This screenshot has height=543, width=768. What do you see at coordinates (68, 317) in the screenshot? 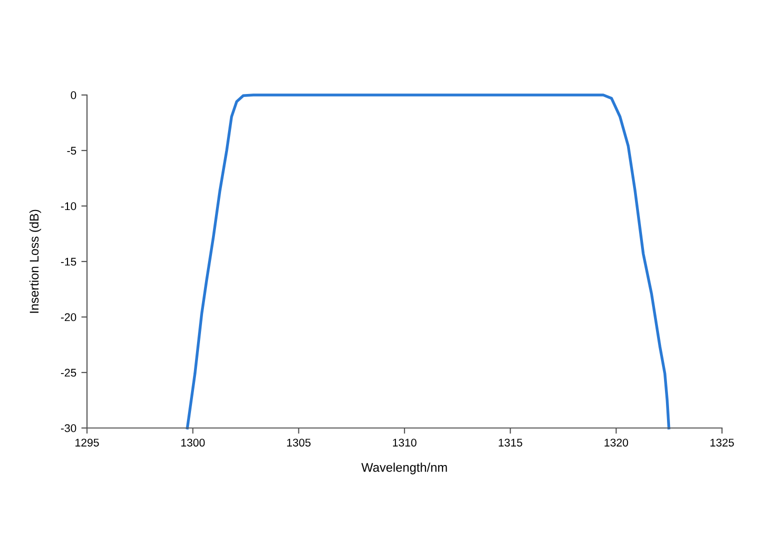
I see `y-tick-label: -20` at bounding box center [68, 317].